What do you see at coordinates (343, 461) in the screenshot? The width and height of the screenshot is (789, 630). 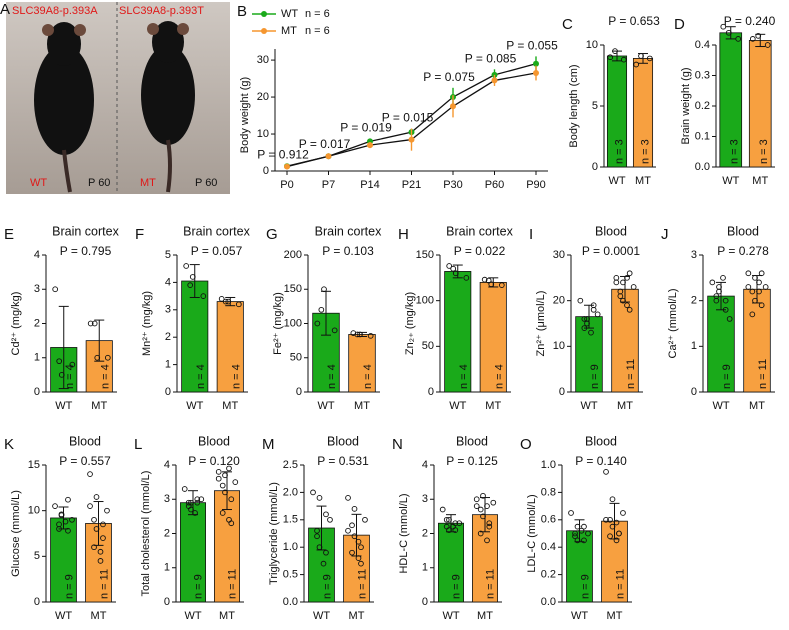 I see `p-value: P = 0.531` at bounding box center [343, 461].